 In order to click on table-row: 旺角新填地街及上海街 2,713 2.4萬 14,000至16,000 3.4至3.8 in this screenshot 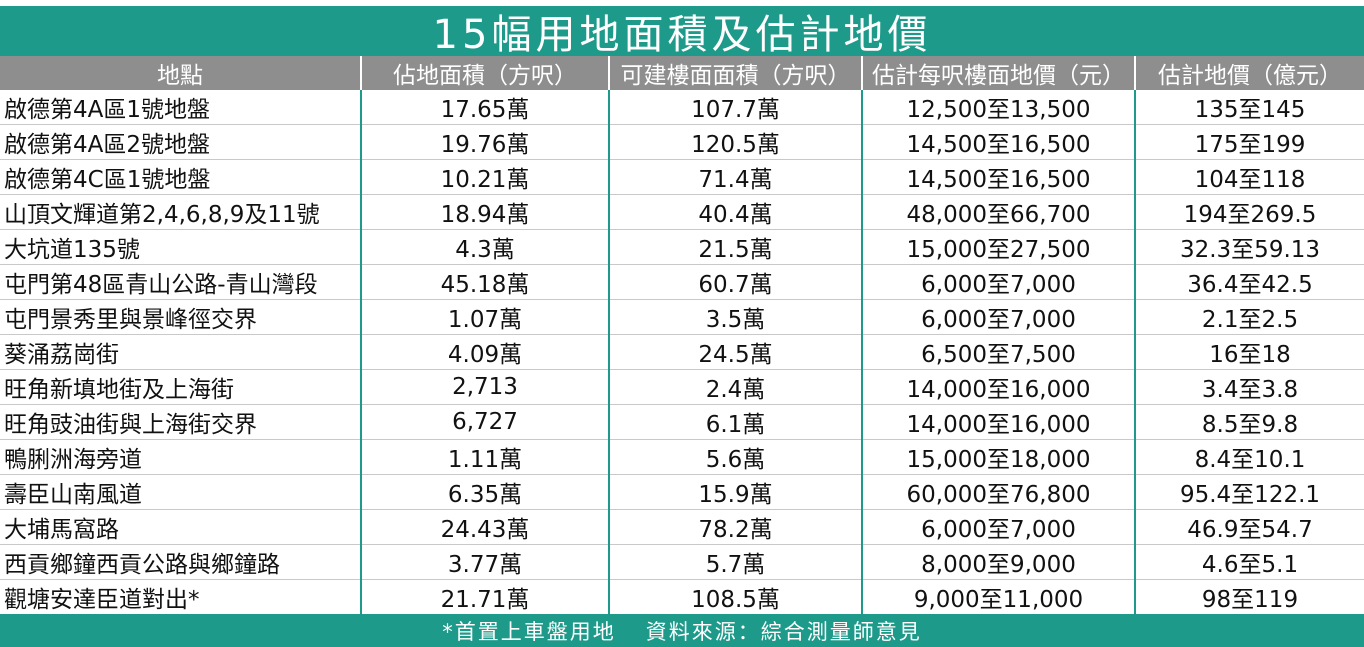, I will do `click(682, 387)`.